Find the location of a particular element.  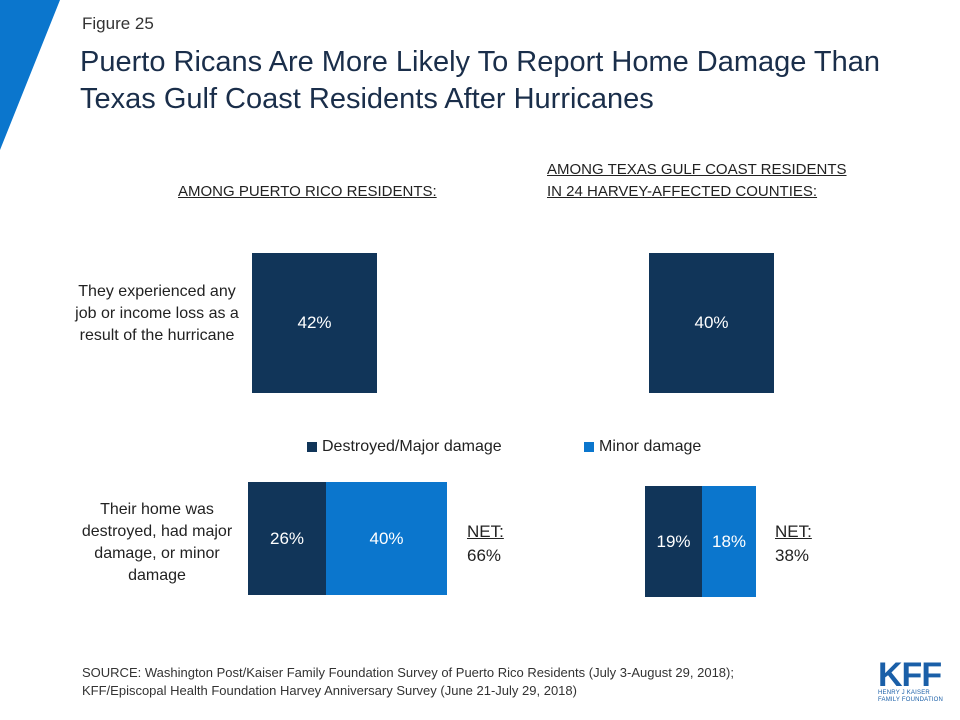

legend-item-destroyed: Destroyed/Major damage is located at coordinates (404, 447).